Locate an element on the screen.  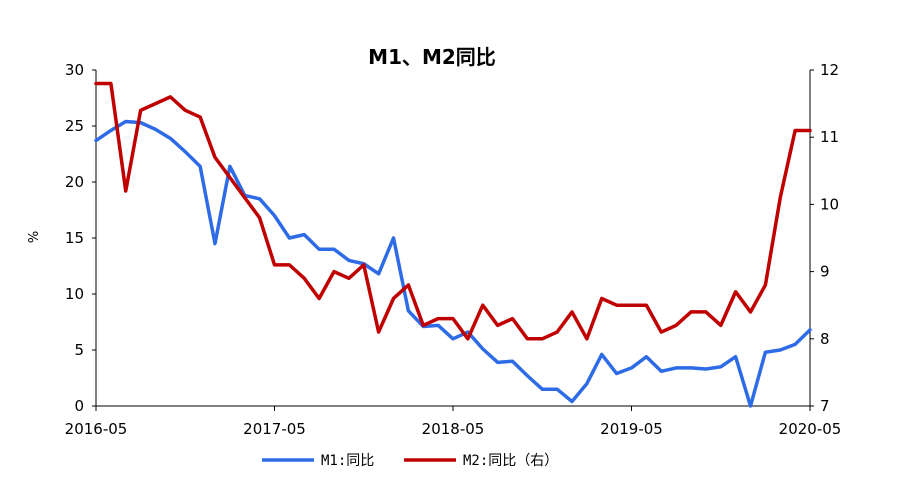
x-tick-label: 2020-05 is located at coordinates (810, 429).